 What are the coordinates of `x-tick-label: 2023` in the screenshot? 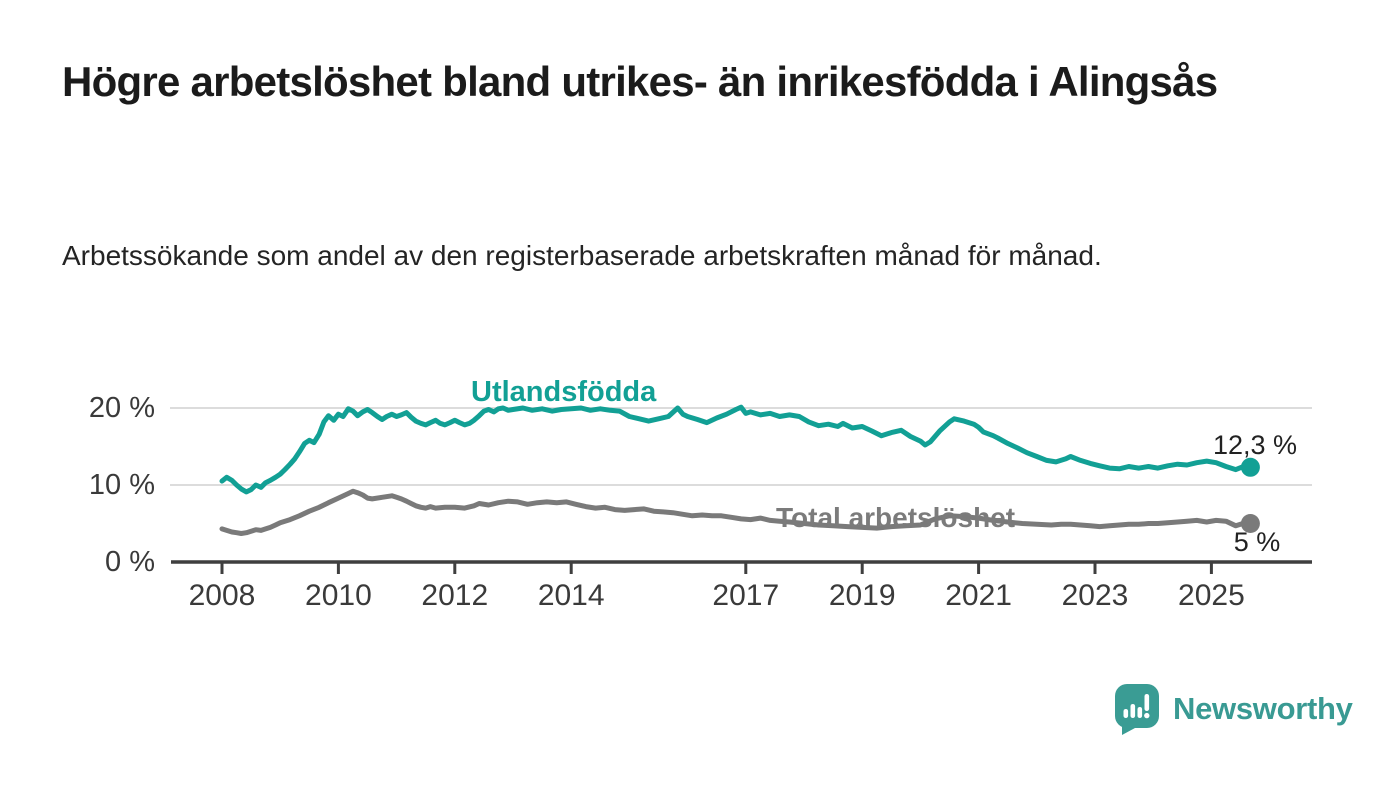 It's located at (1095, 595).